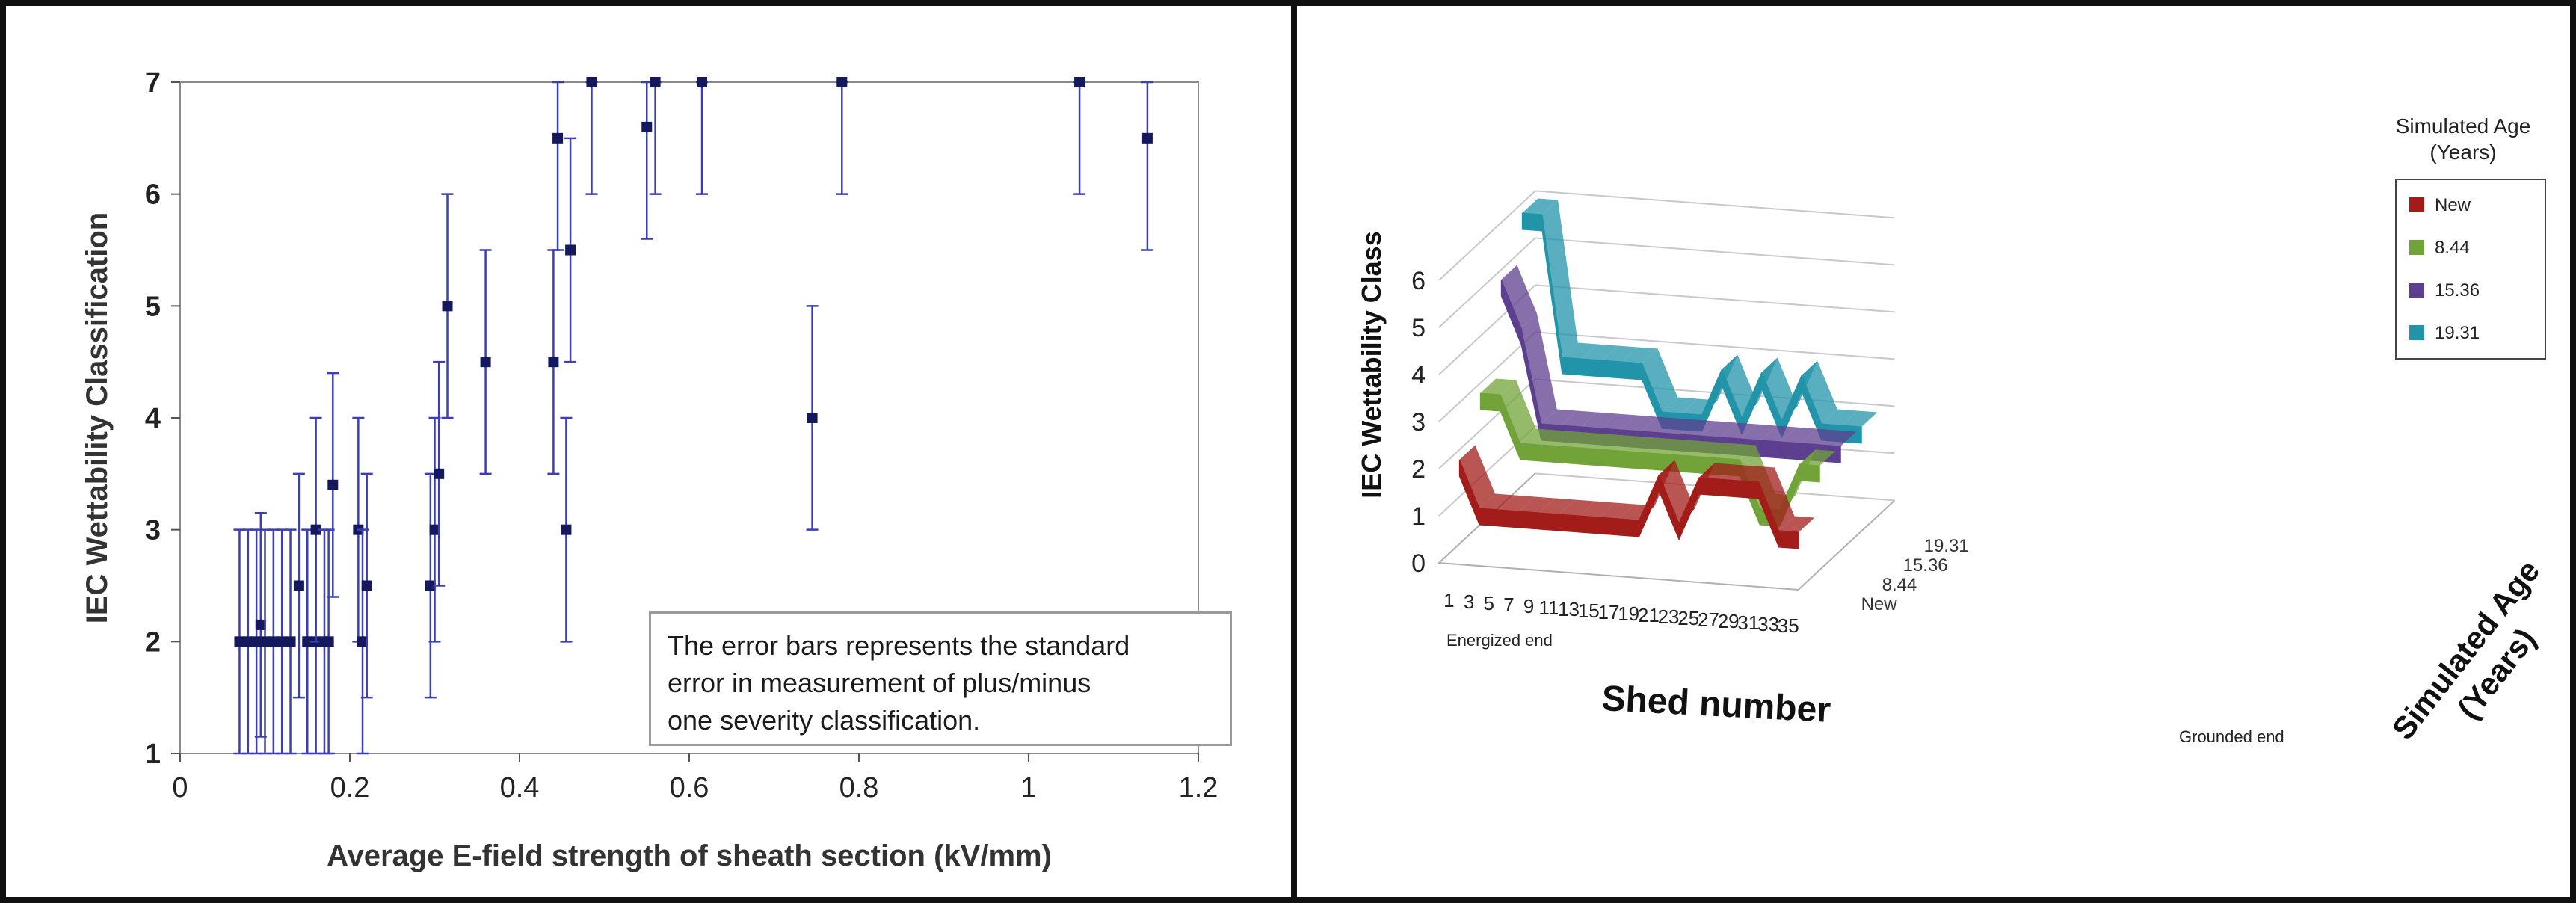 This screenshot has width=2576, height=903. I want to click on y-tick-label: 3, so click(153, 530).